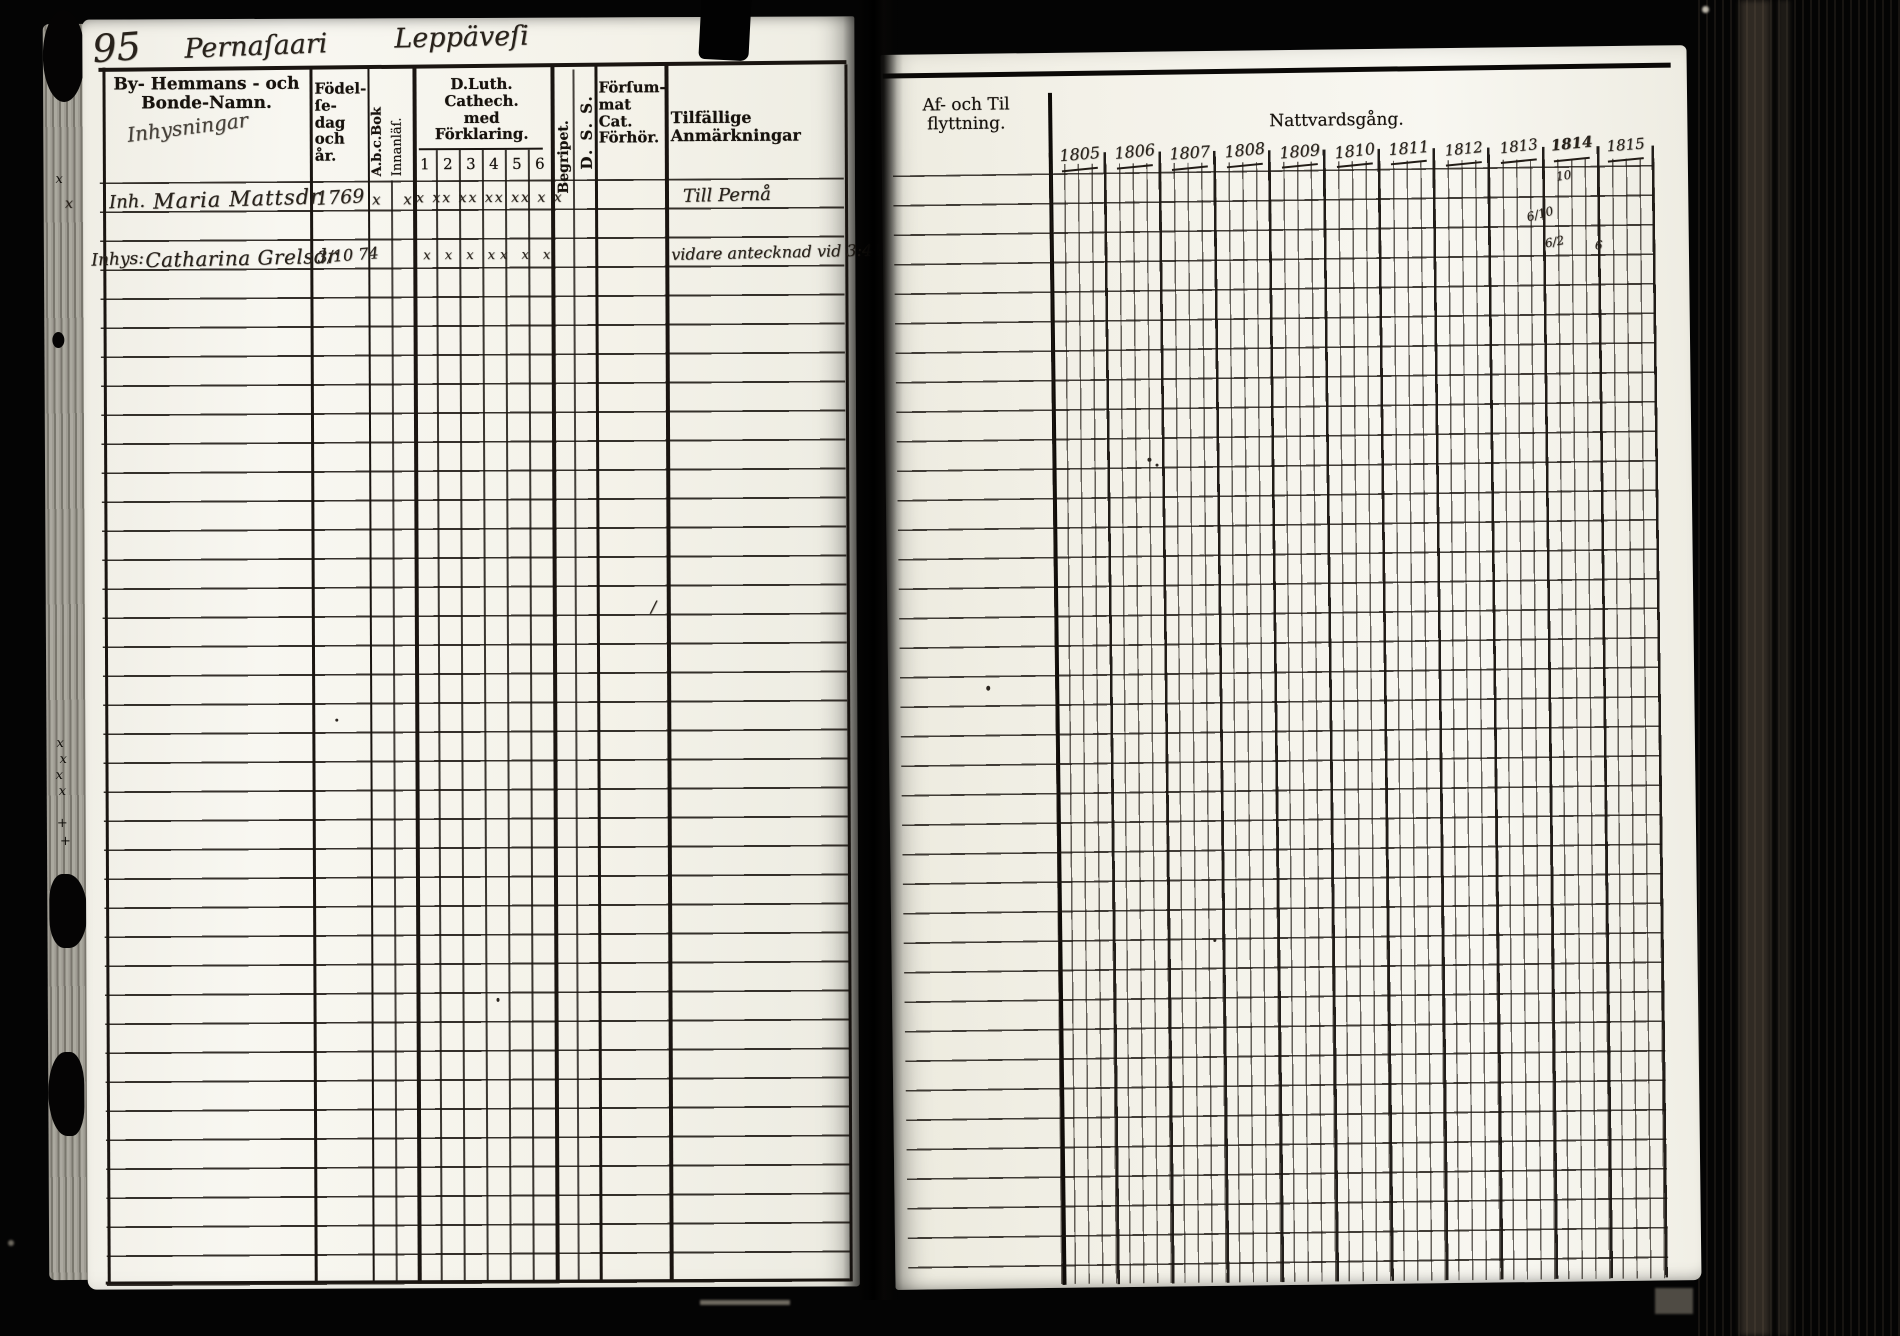 This screenshot has height=1336, width=1900. Describe the element at coordinates (517, 163) in the screenshot. I see `catechism-col-5: 5` at that location.